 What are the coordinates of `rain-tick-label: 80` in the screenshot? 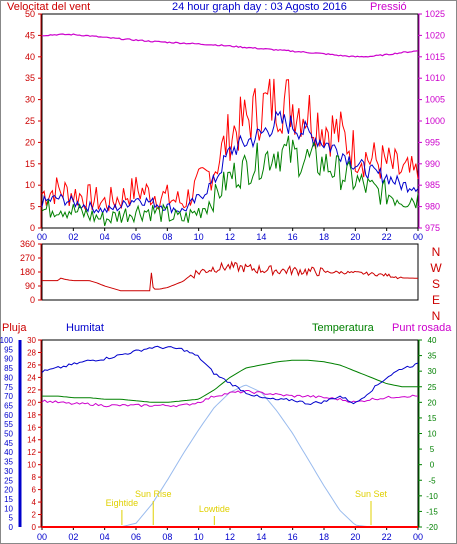 It's located at (8, 377).